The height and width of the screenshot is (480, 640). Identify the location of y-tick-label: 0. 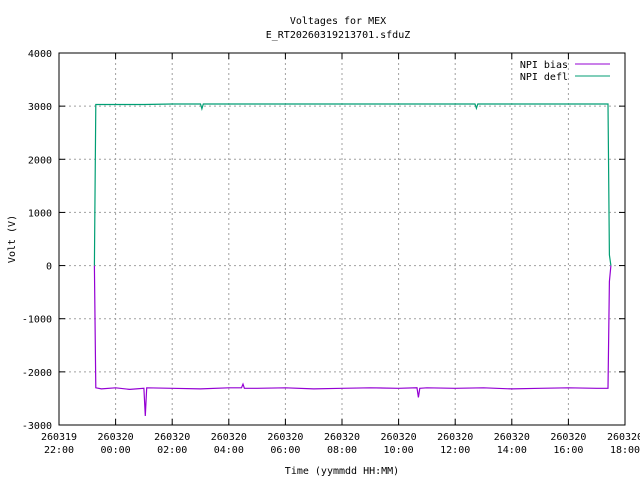
(49, 267).